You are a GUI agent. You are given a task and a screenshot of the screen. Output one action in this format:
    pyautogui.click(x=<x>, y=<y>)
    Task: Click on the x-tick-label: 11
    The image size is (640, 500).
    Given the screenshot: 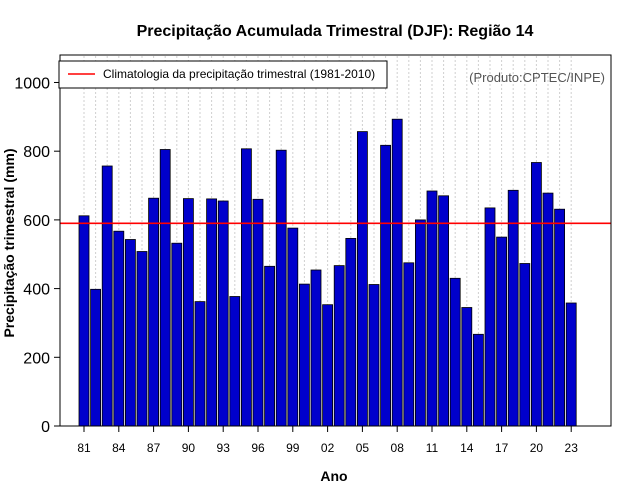 What is the action you would take?
    pyautogui.click(x=432, y=448)
    